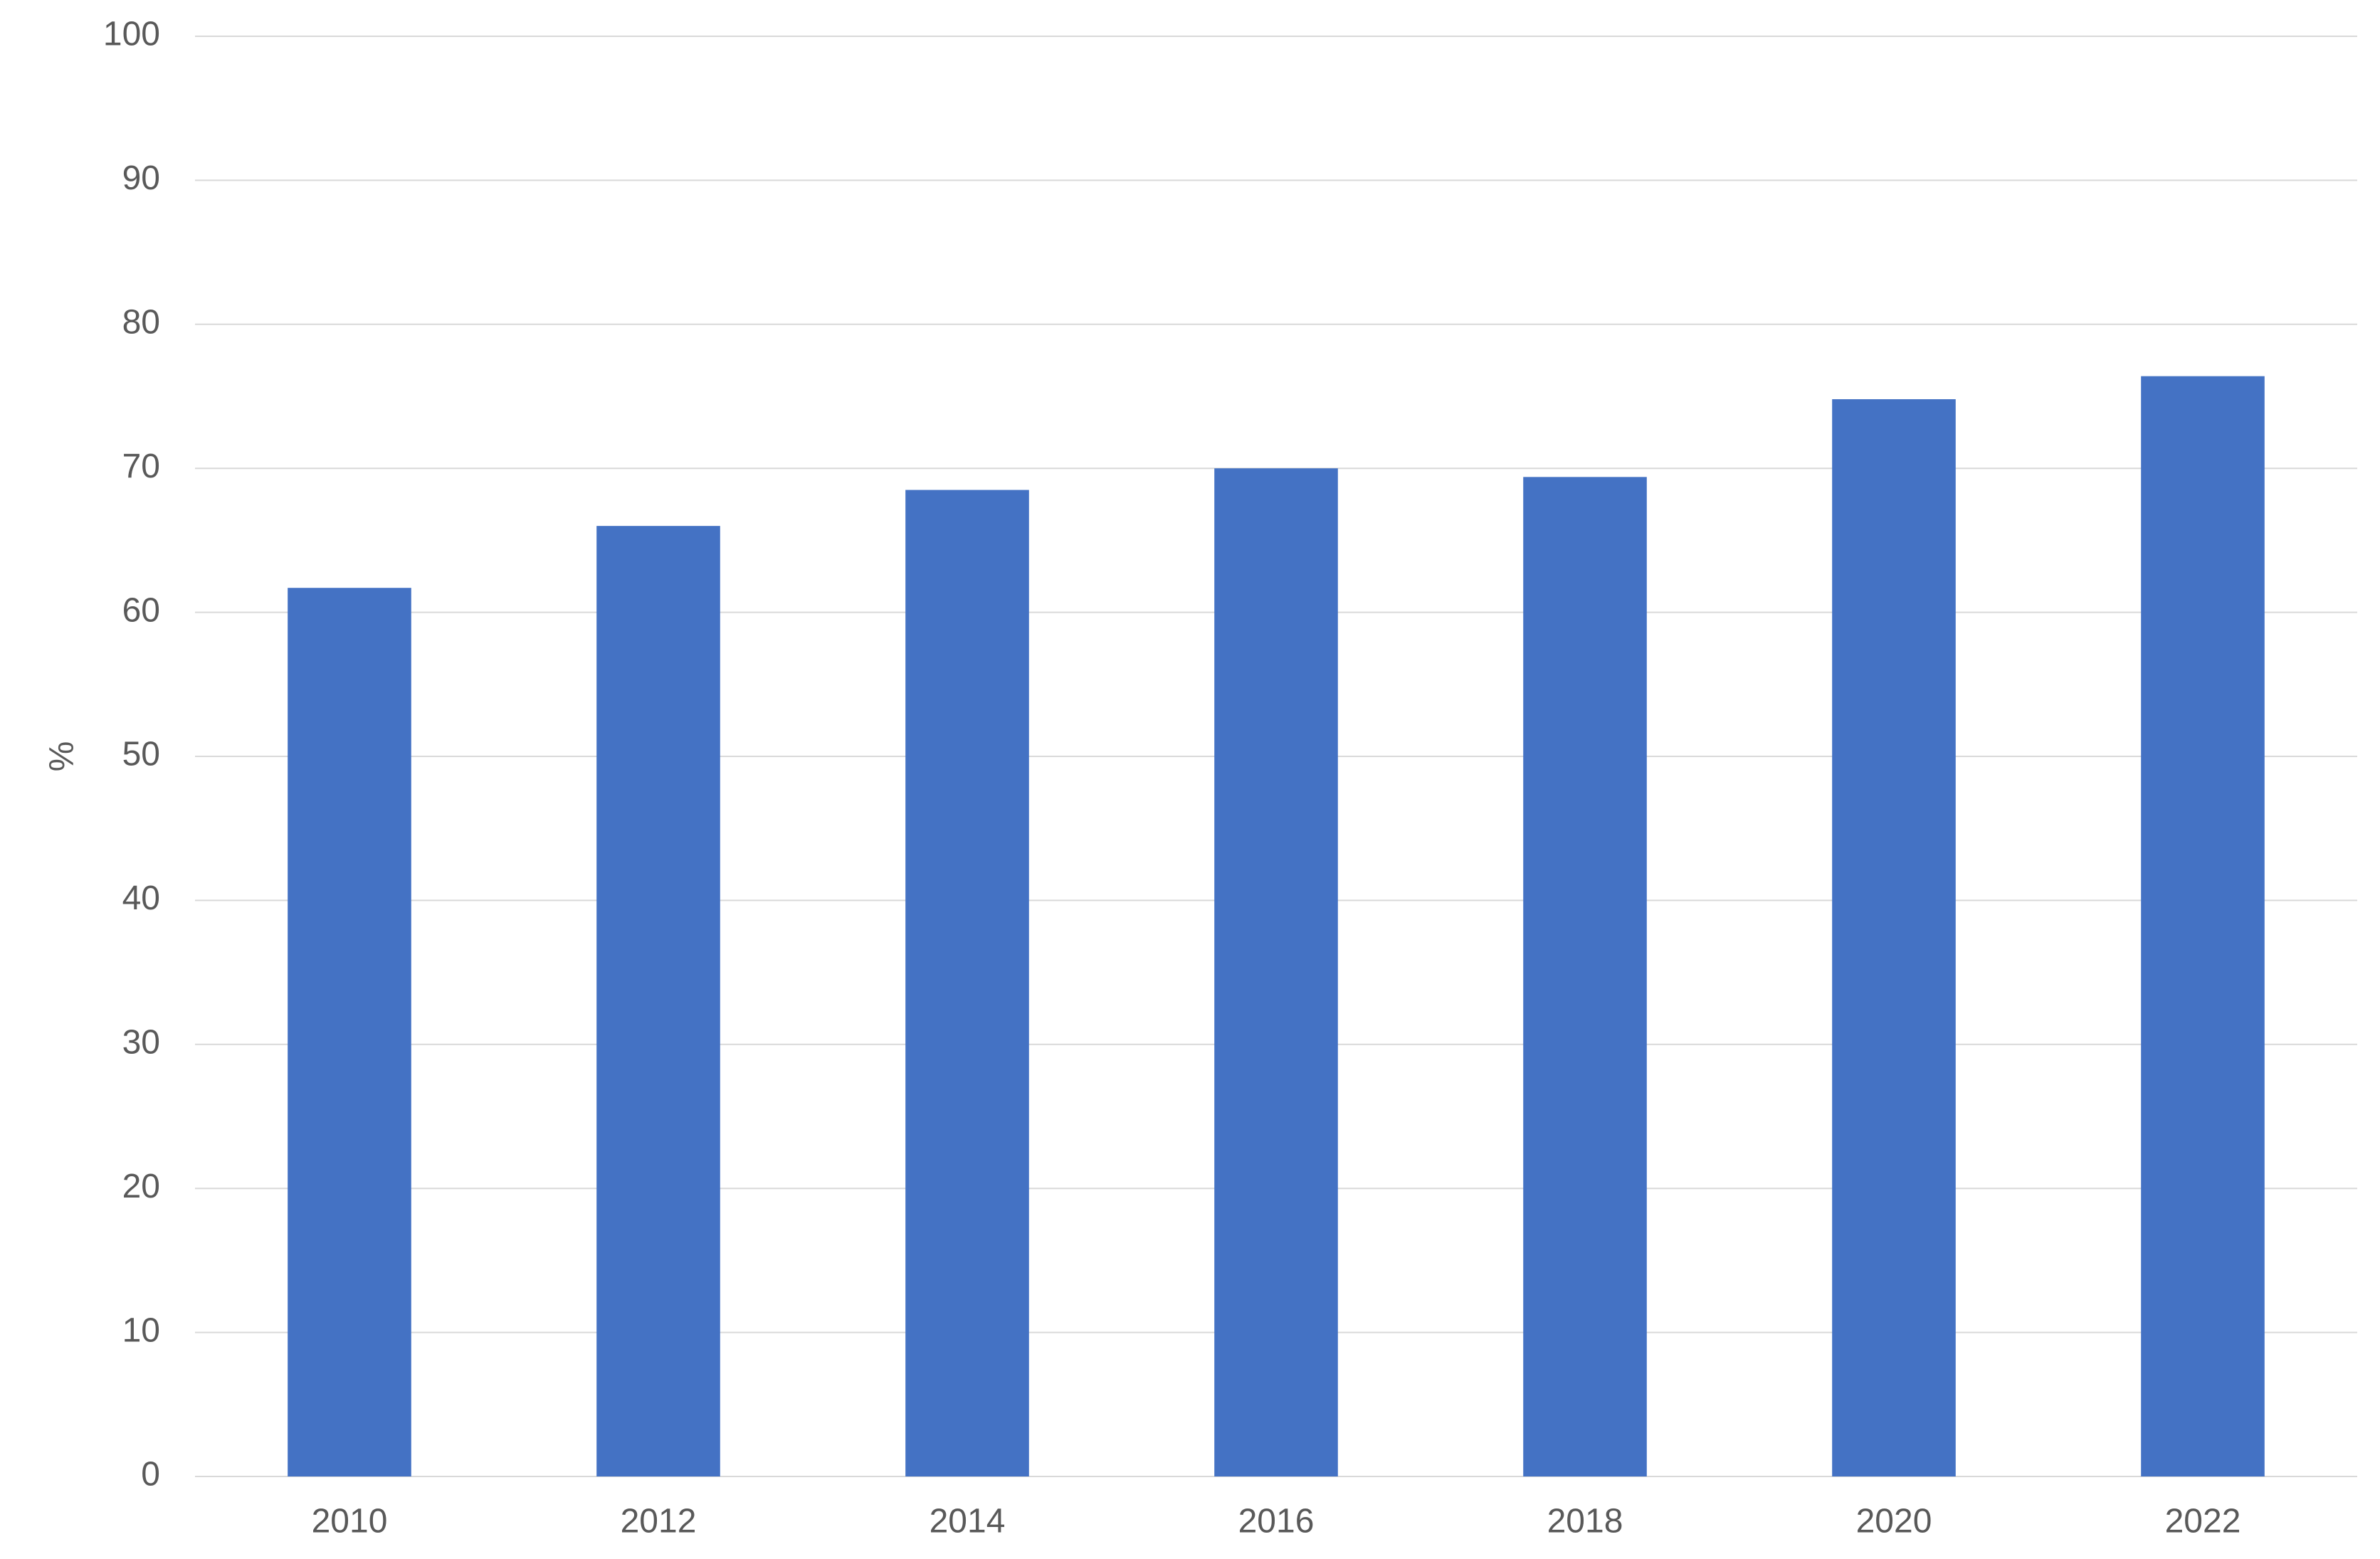 The width and height of the screenshot is (2380, 1559). What do you see at coordinates (141, 322) in the screenshot?
I see `y-tick-label: 80` at bounding box center [141, 322].